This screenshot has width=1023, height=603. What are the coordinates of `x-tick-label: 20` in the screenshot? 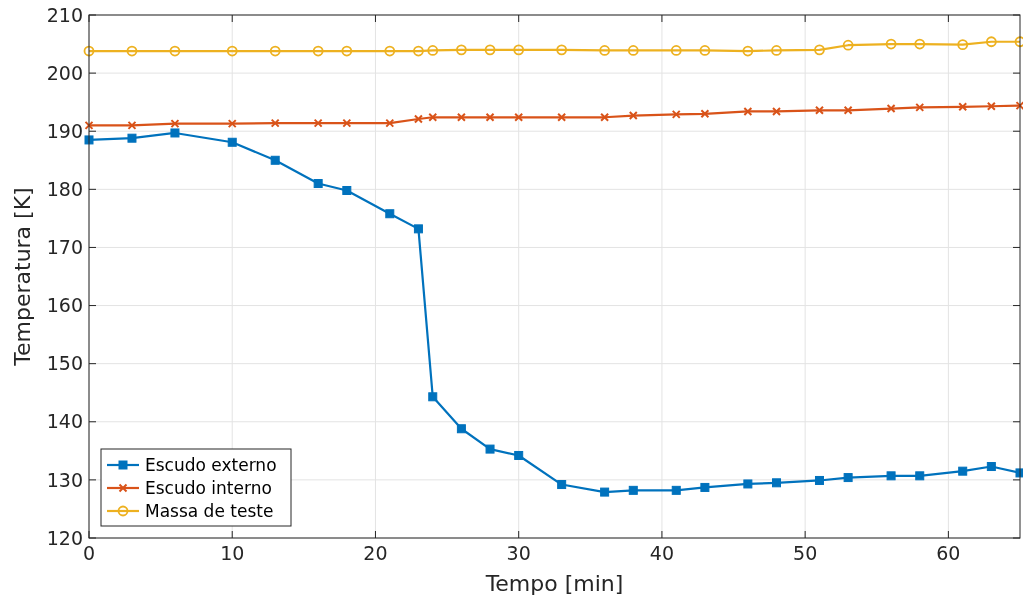 It's located at (375, 553).